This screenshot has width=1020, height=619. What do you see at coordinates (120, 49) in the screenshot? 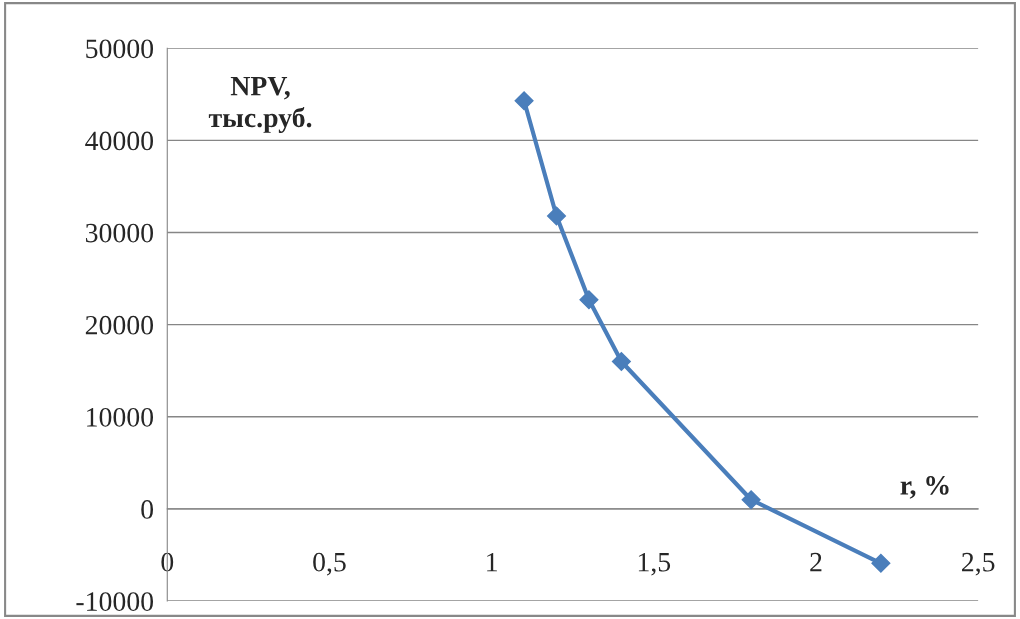
I see `y-tick-label: 50000` at bounding box center [120, 49].